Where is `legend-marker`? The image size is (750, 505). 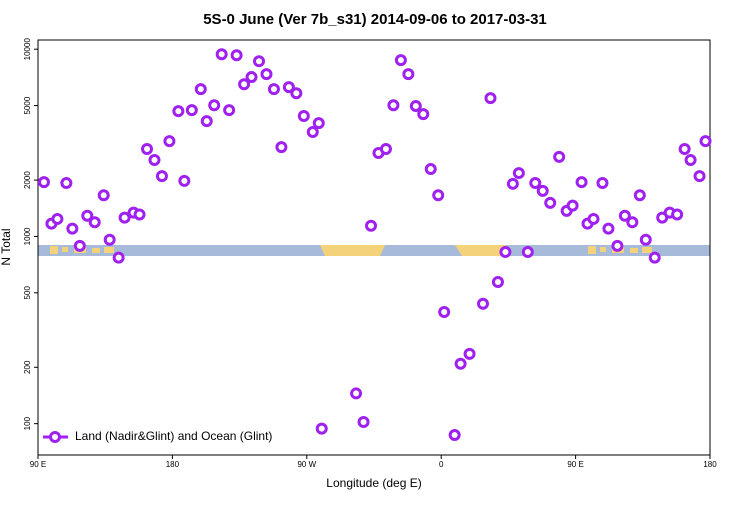 legend-marker is located at coordinates (55, 437).